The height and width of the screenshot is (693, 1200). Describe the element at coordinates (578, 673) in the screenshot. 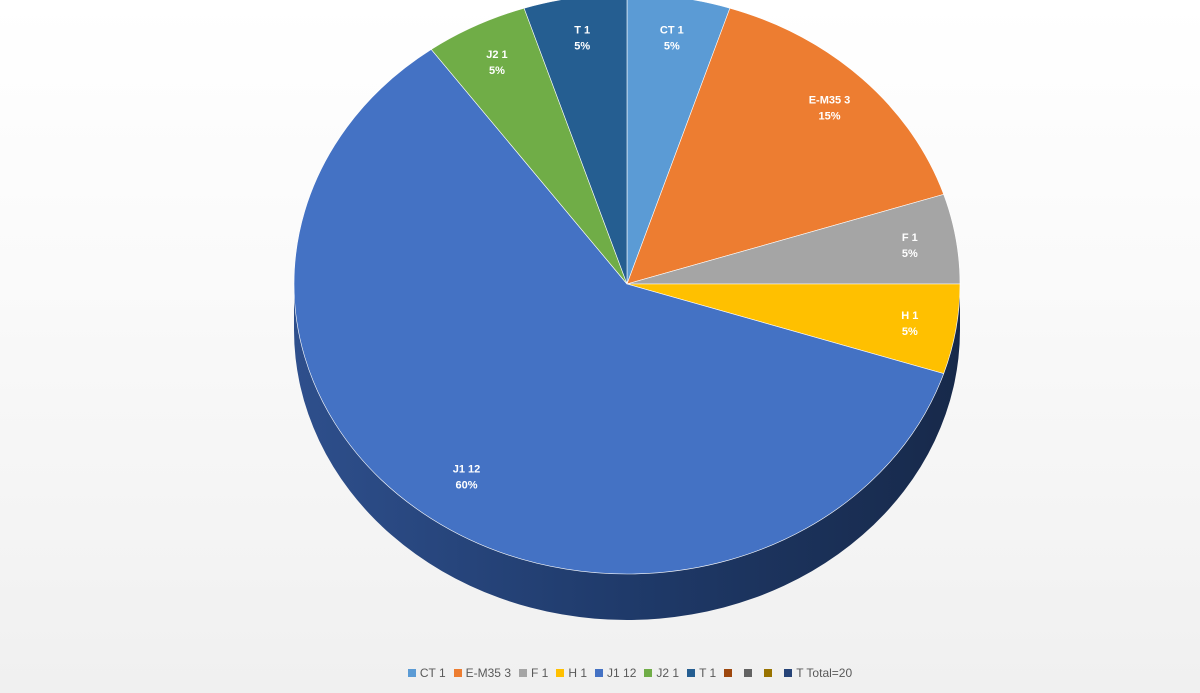

I see `legend-label: H 1` at that location.